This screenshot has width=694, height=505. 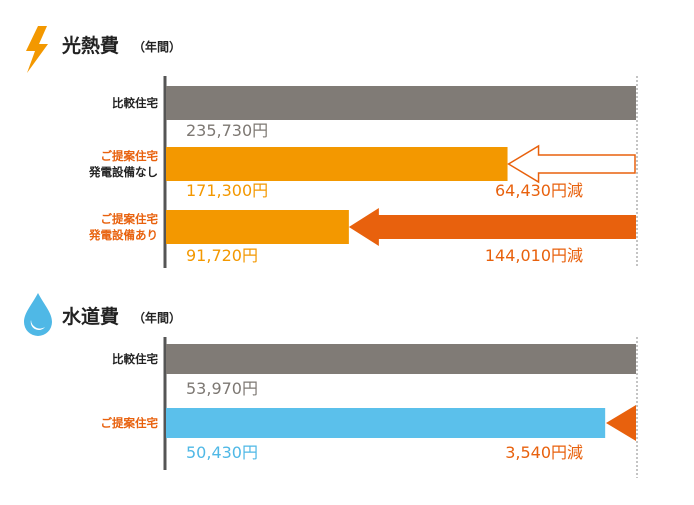 I want to click on reduction-label: 144,010円減, so click(x=534, y=255).